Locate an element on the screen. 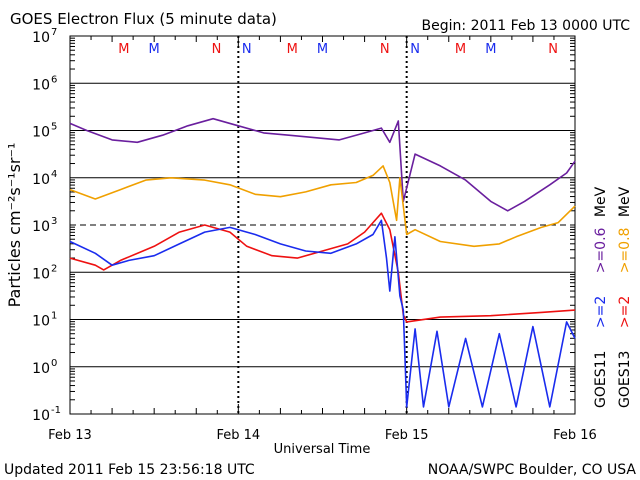  legend-ge06: >=0.6 is located at coordinates (601, 250).